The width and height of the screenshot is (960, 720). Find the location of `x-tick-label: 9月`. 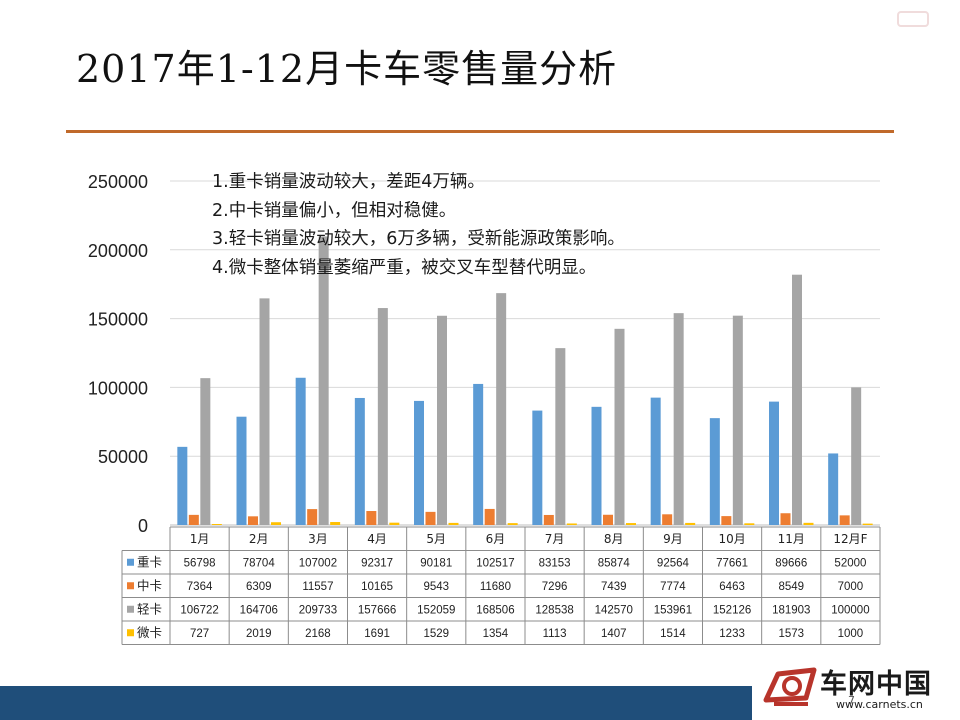

x-tick-label: 9月 is located at coordinates (673, 539).